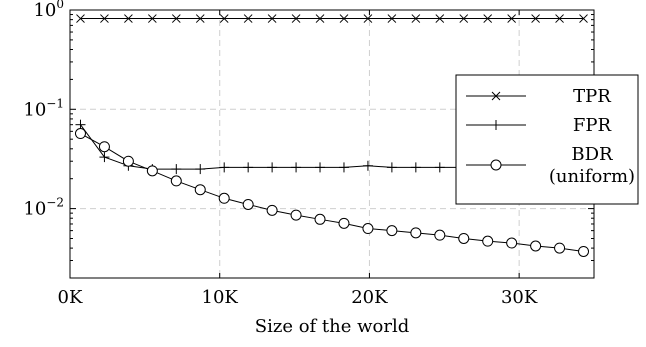  I want to click on legend-label: BDR (uniform), so click(592, 165).